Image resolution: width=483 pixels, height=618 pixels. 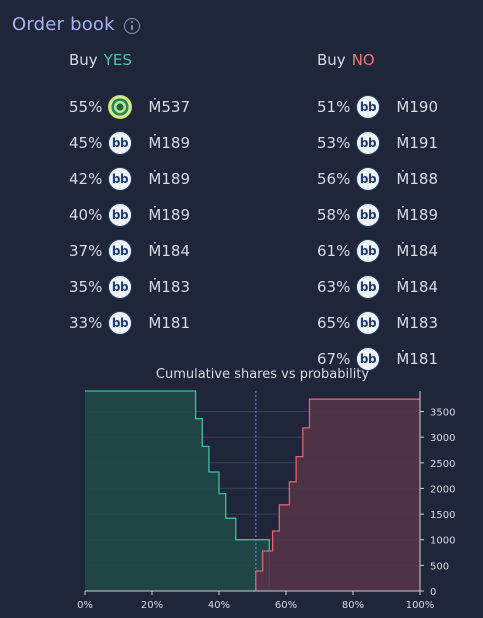 I want to click on order-row: 67% bb Ṁ181, so click(x=377, y=359).